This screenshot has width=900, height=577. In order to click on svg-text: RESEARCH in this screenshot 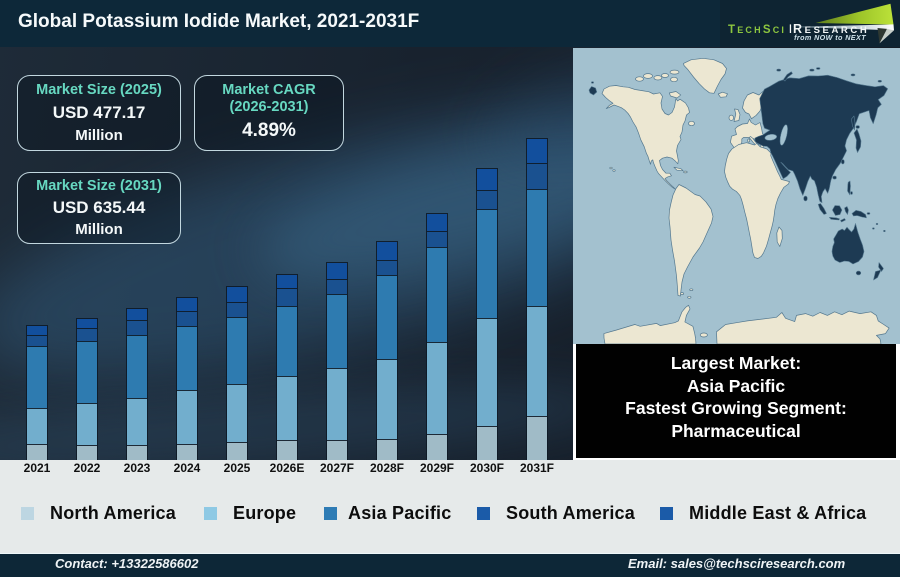, I will do `click(831, 29)`.